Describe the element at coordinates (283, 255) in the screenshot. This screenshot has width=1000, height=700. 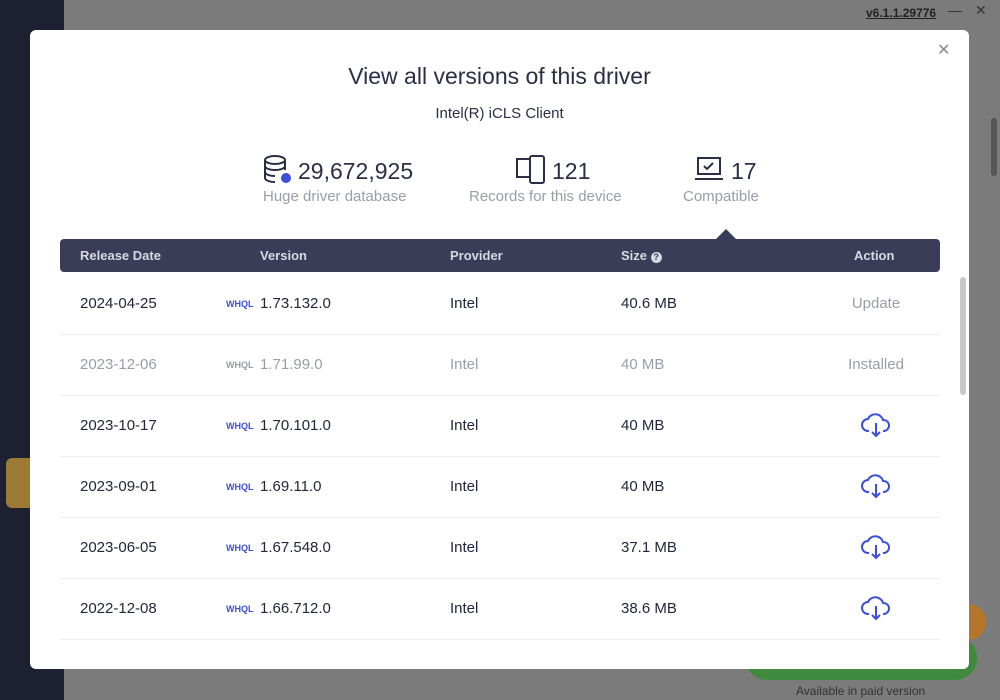
I see `header-cell: Version` at that location.